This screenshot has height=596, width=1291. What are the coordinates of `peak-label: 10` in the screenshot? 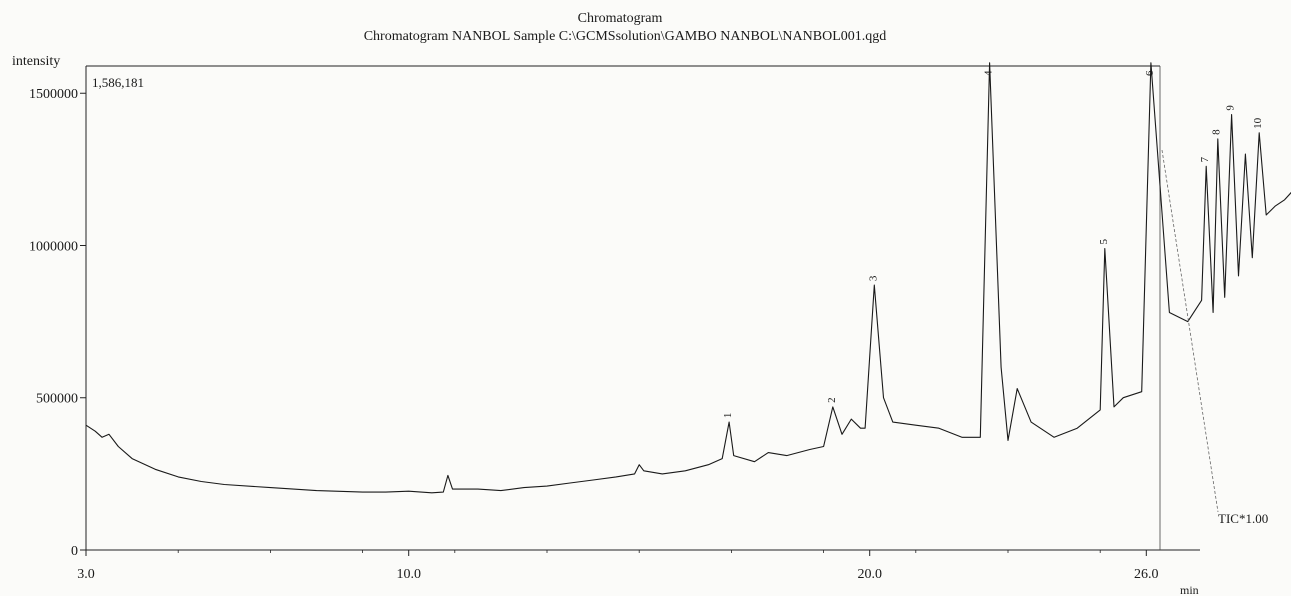 It's located at (1258, 123).